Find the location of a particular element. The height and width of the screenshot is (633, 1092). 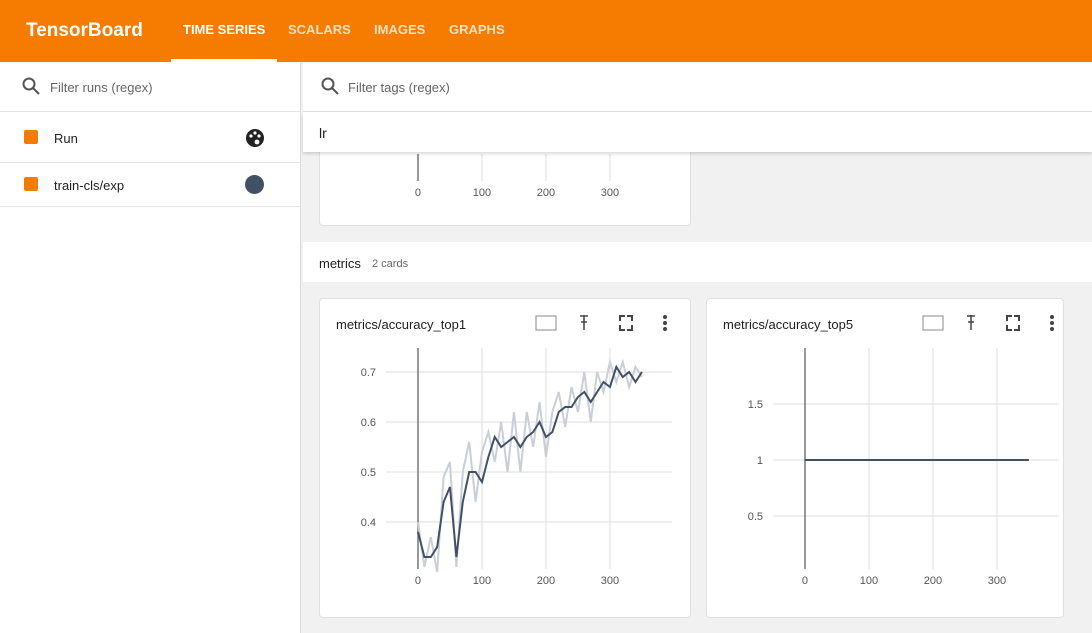

card-title: metrics/accuracy_top1 is located at coordinates (401, 324).